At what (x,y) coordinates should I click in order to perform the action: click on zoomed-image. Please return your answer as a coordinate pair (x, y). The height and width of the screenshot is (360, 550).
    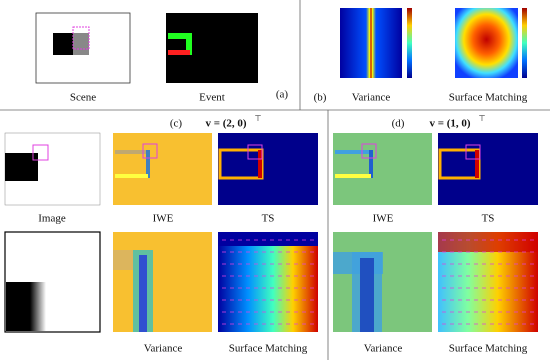
    Looking at the image, I should click on (52, 282).